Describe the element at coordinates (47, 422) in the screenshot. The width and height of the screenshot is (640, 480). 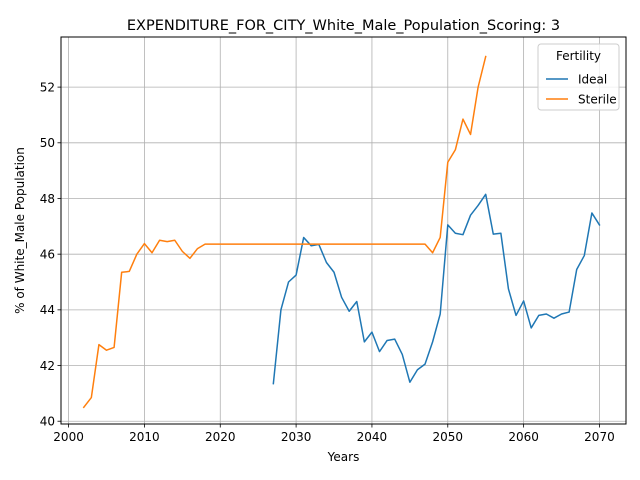
I see `y-tick-label: 40` at that location.